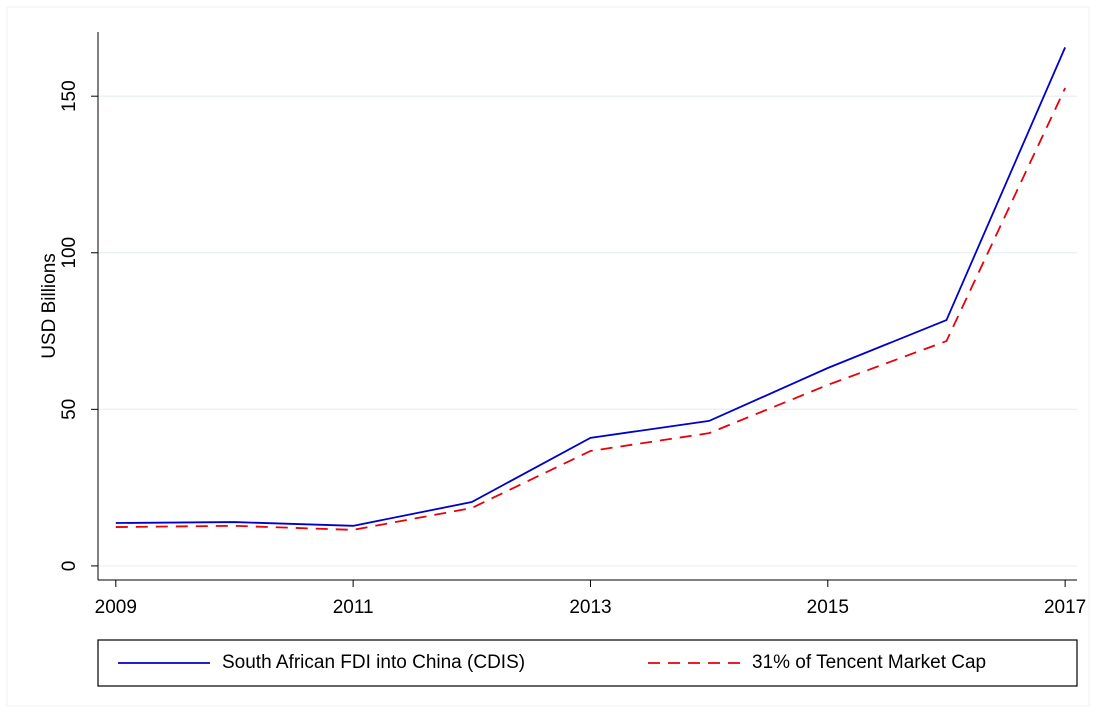  I want to click on x-tick-label: 2009, so click(116, 607).